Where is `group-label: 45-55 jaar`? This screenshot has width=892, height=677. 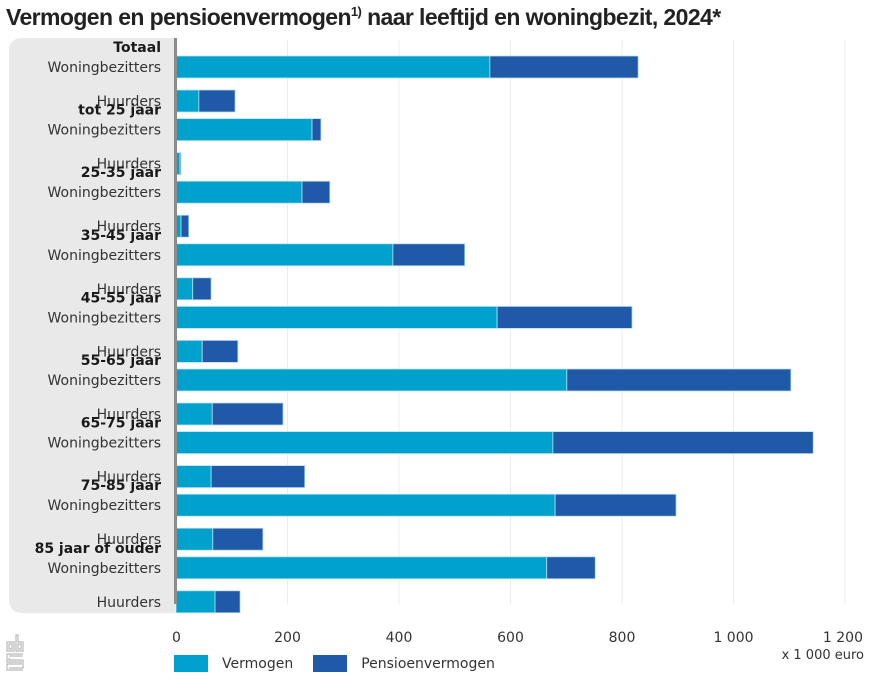 group-label: 45-55 jaar is located at coordinates (121, 298).